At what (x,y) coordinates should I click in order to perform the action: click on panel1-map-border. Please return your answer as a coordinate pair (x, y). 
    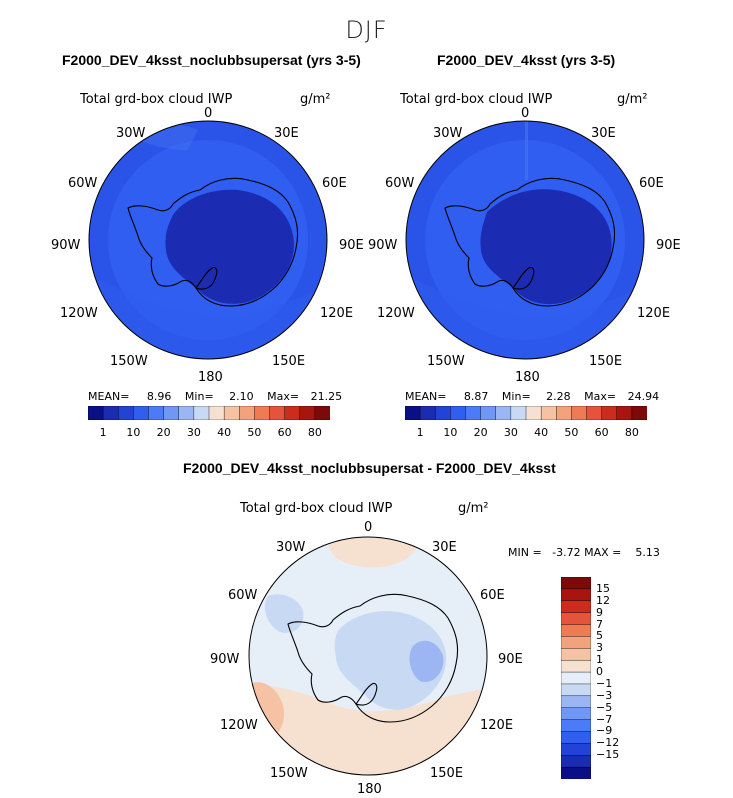
    Looking at the image, I should click on (208, 240).